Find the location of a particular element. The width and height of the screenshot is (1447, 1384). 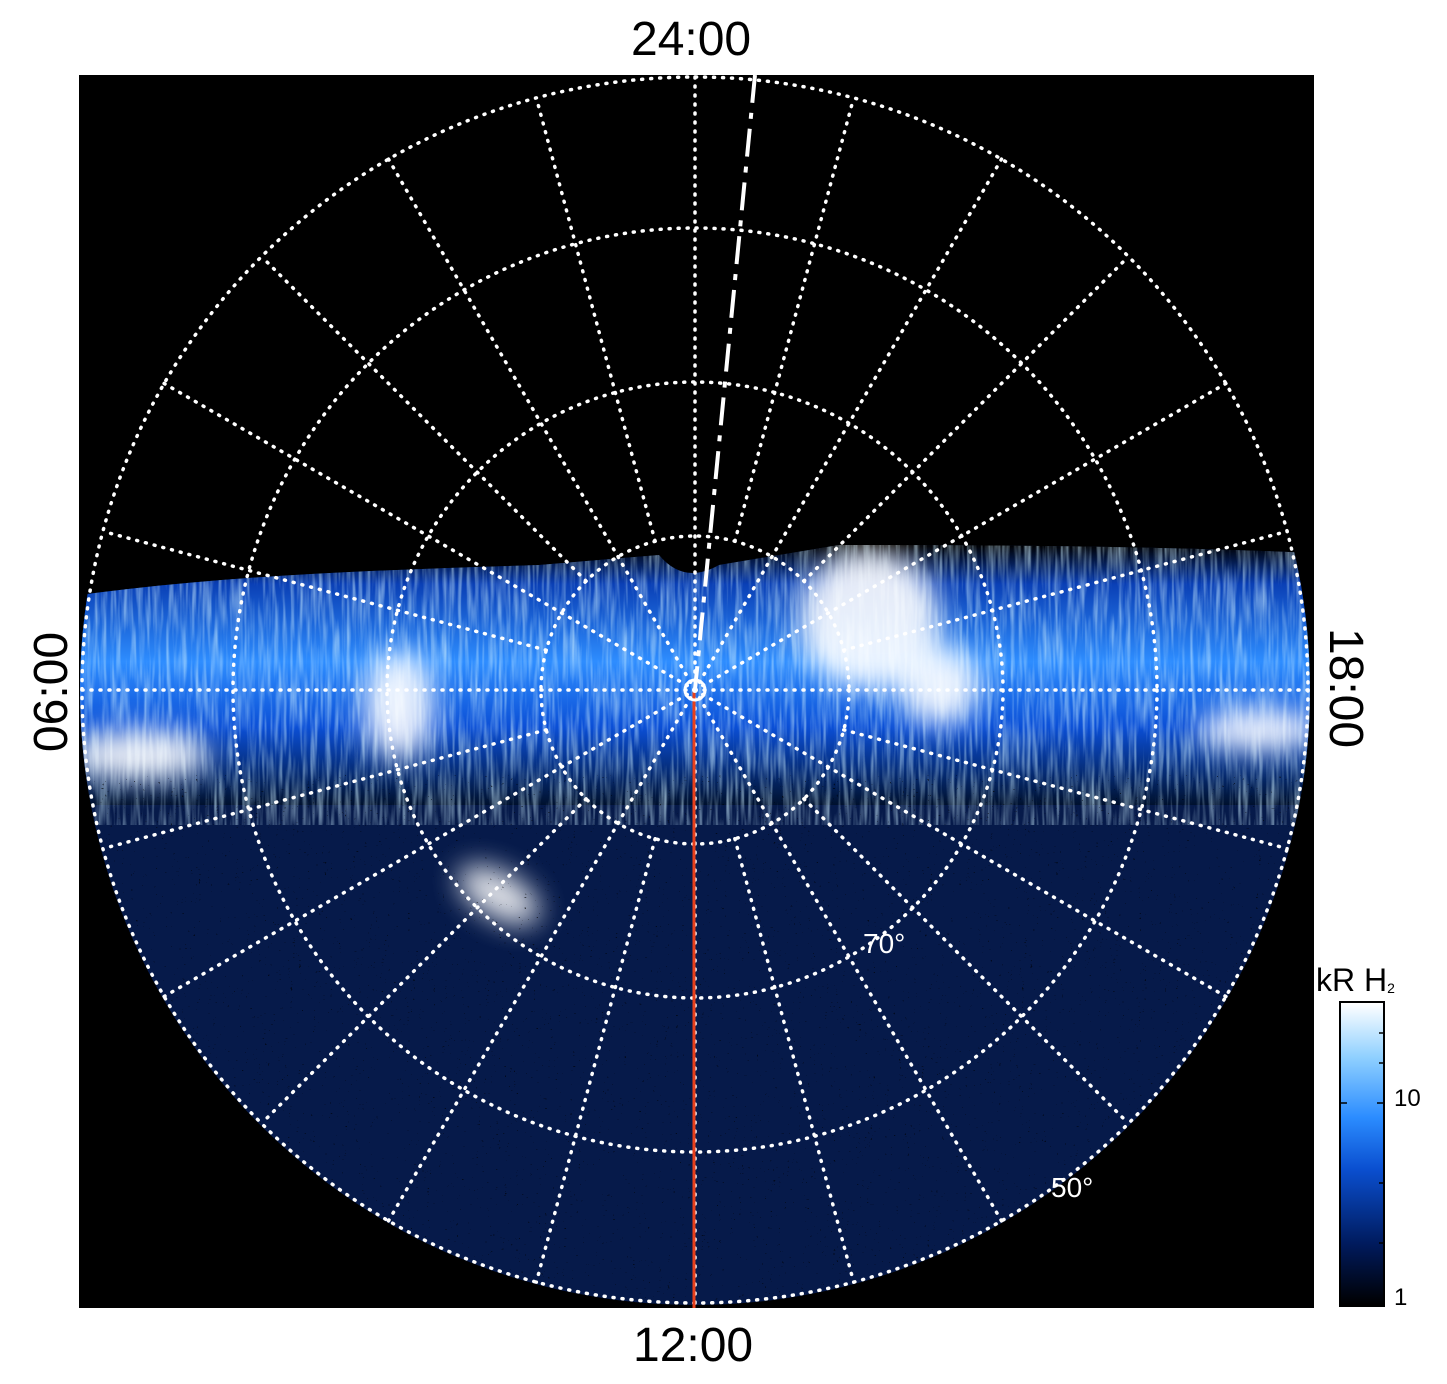

latitude-label-70: 70° is located at coordinates (884, 943).